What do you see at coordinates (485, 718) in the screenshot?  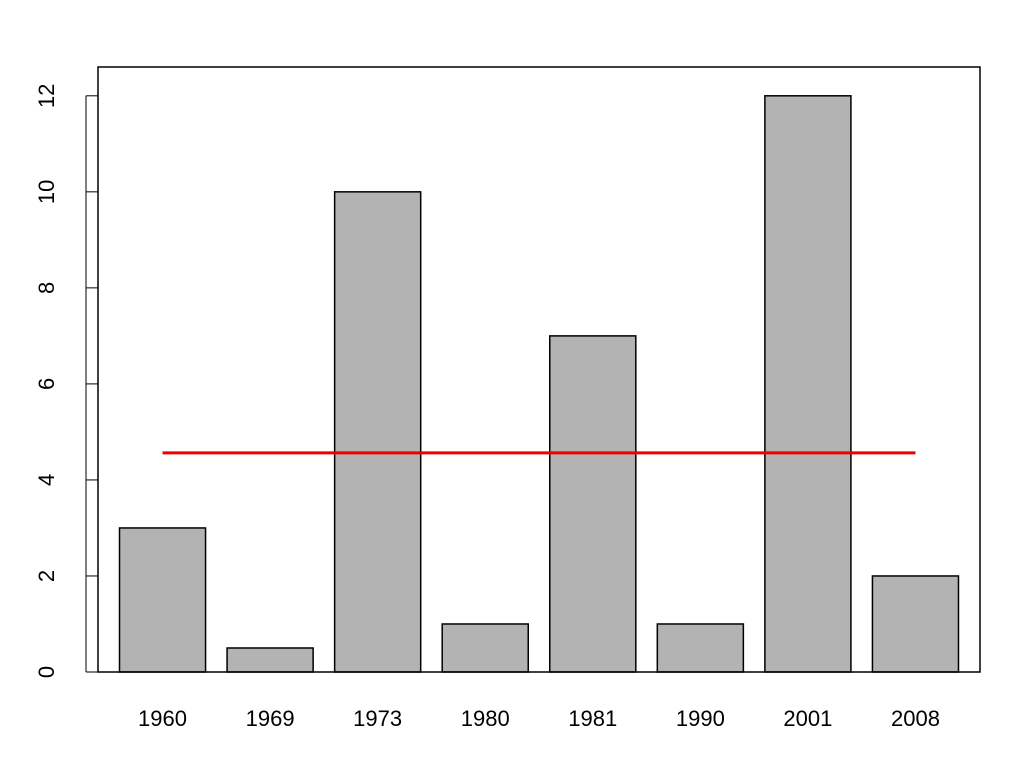 I see `x-tick-label: 1980` at bounding box center [485, 718].